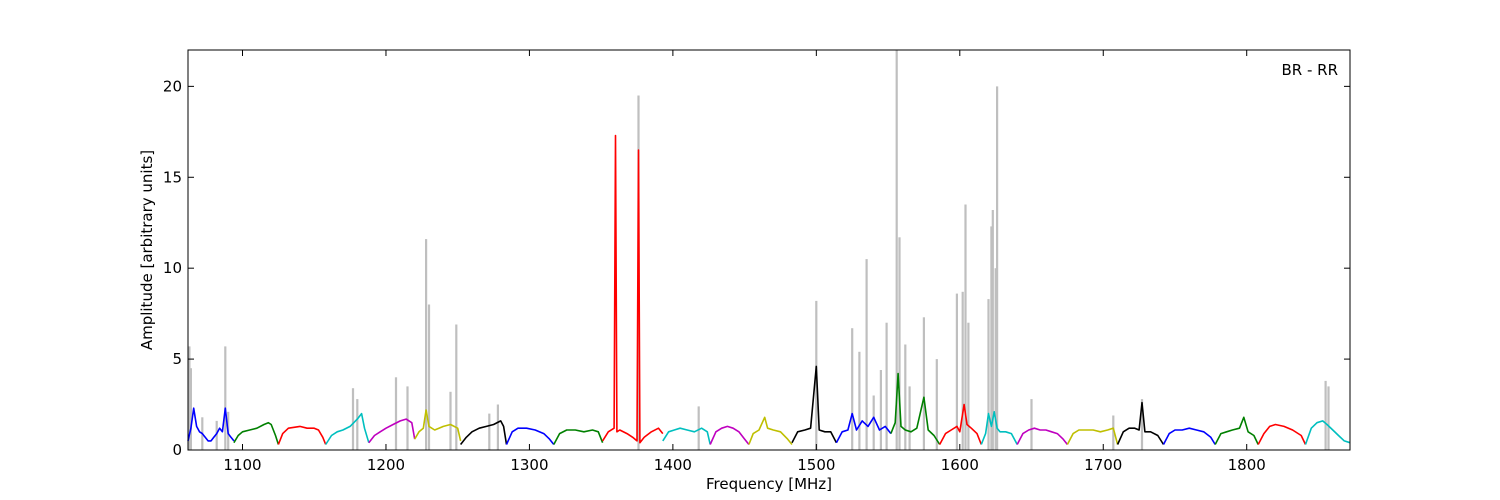 Image resolution: width=1500 pixels, height=500 pixels. What do you see at coordinates (769, 484) in the screenshot?
I see `x-axis-label: Frequency [MHz]` at bounding box center [769, 484].